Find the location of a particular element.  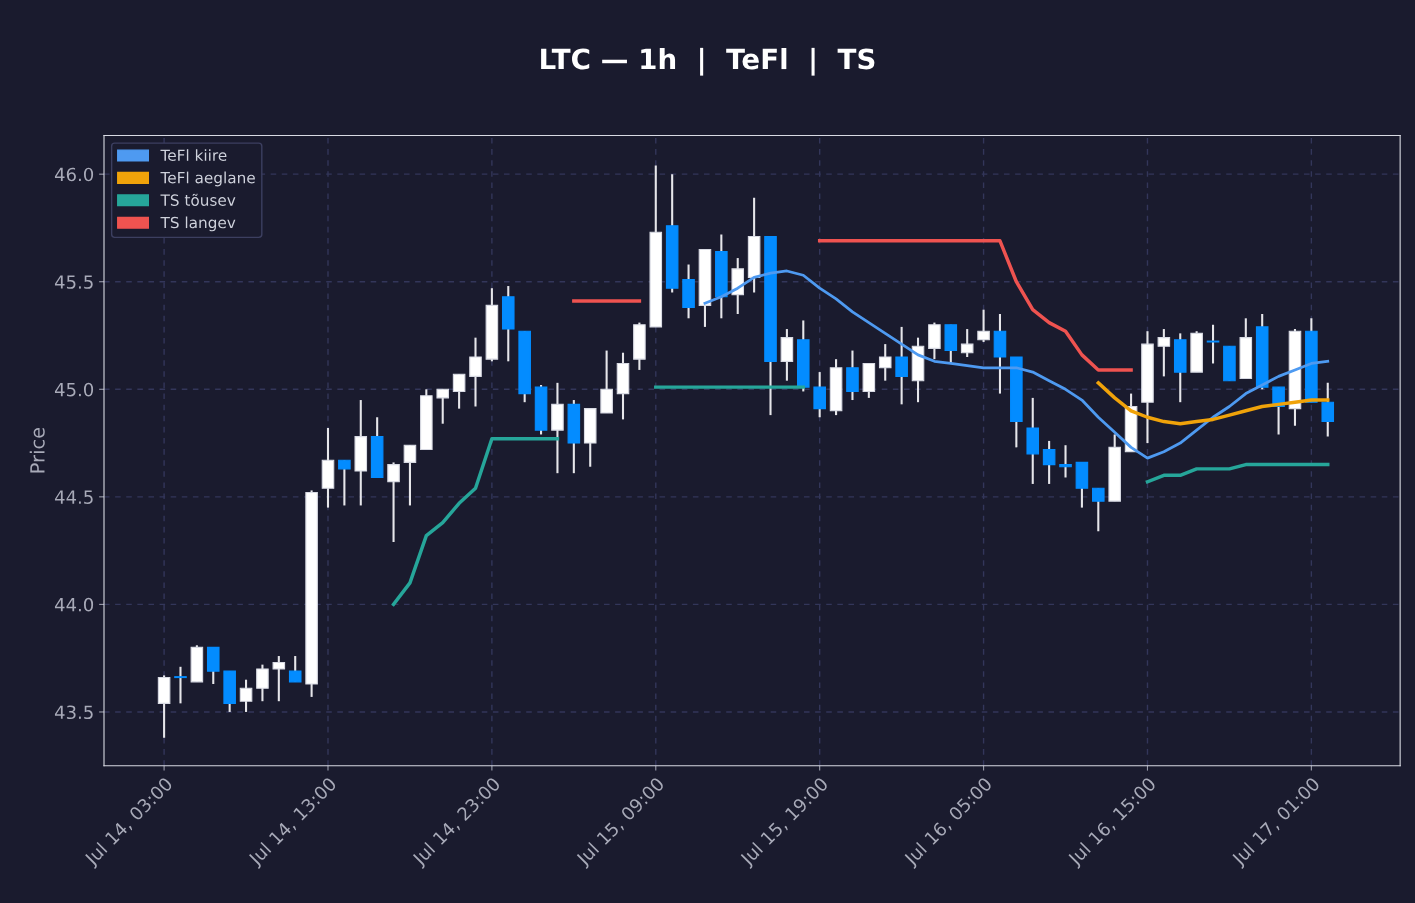

y-tick-label: 45.5 is located at coordinates (73, 282).